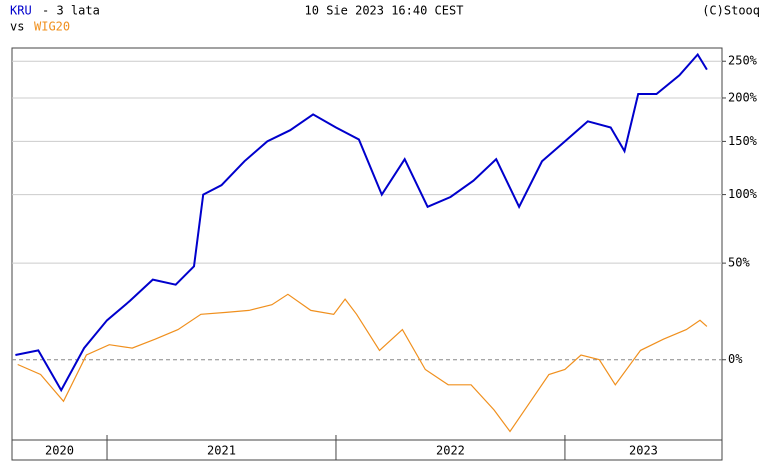 Image resolution: width=769 pixels, height=466 pixels. Describe the element at coordinates (643, 451) in the screenshot. I see `x-tick-label: 2023` at that location.